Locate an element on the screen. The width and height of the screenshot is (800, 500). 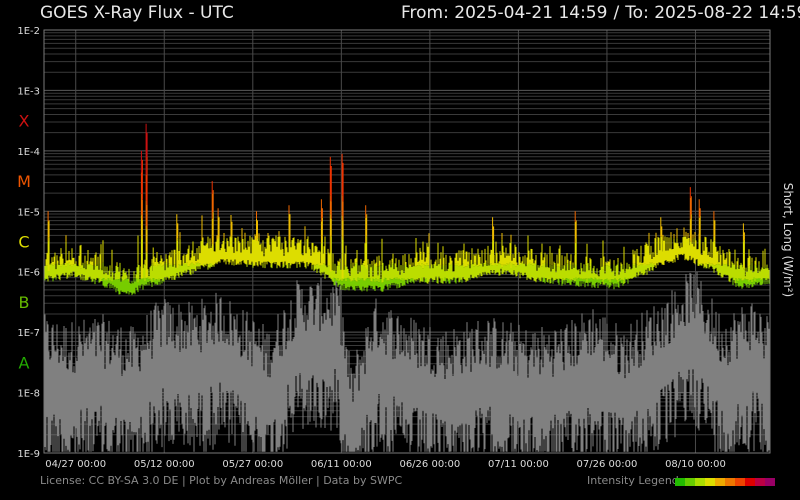
date-range-to: To: 2025-08-22 14:59 is located at coordinates (712, 13).